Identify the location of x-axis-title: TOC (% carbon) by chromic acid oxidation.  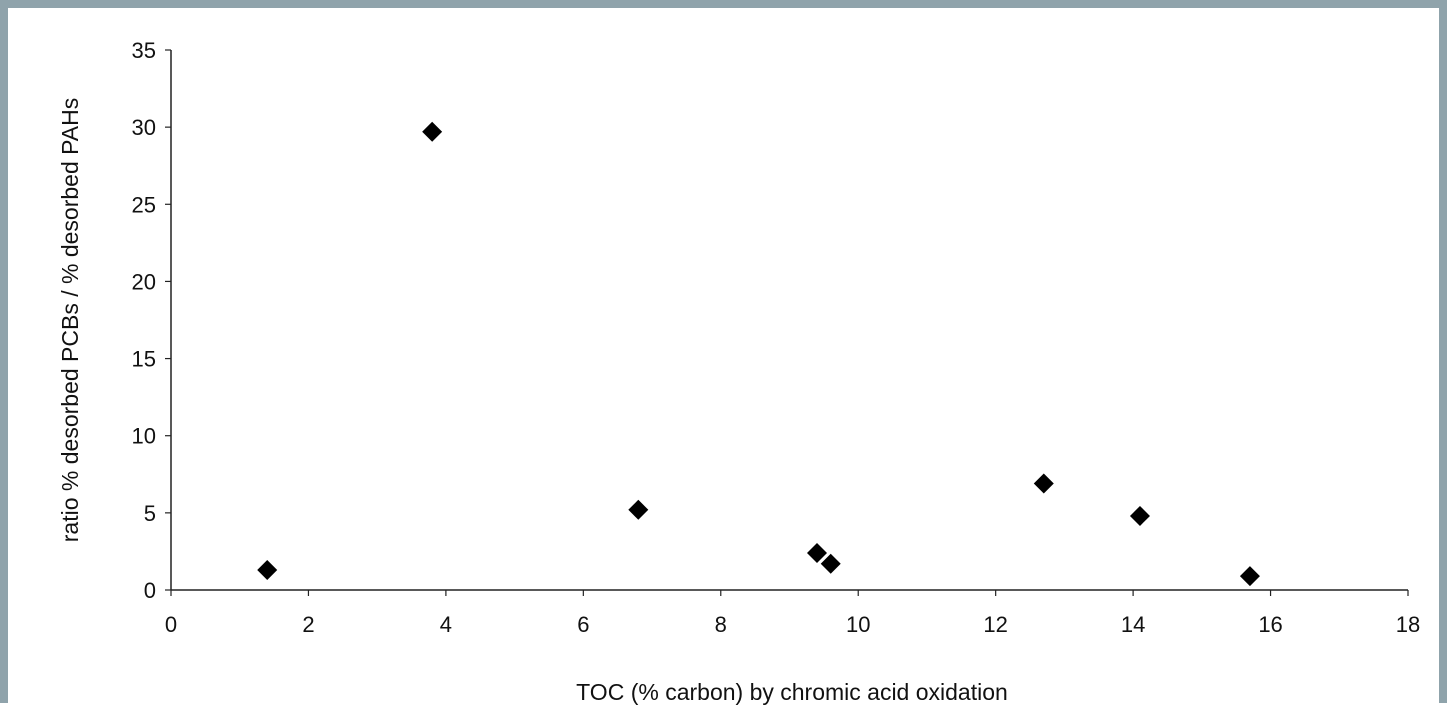
(792, 692).